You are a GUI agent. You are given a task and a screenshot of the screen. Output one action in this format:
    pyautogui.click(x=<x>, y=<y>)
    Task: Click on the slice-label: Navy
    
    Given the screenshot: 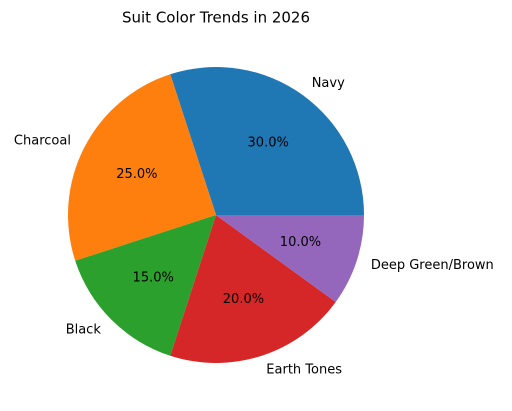 What is the action you would take?
    pyautogui.click(x=328, y=83)
    